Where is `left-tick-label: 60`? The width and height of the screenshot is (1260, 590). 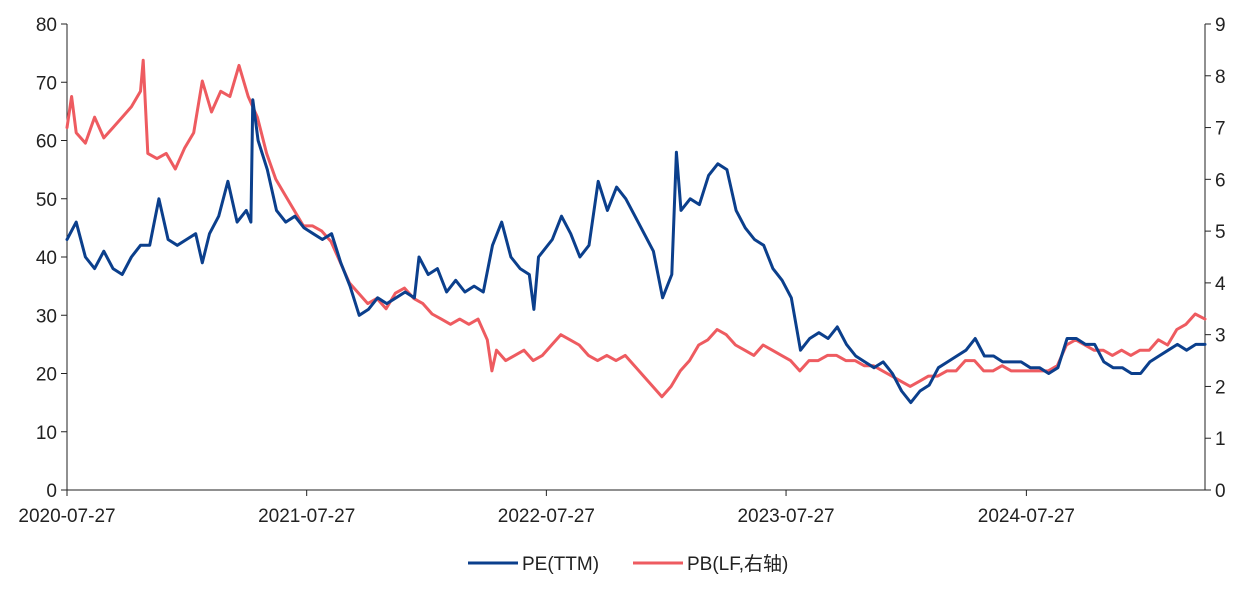 left-tick-label: 60 is located at coordinates (46, 142).